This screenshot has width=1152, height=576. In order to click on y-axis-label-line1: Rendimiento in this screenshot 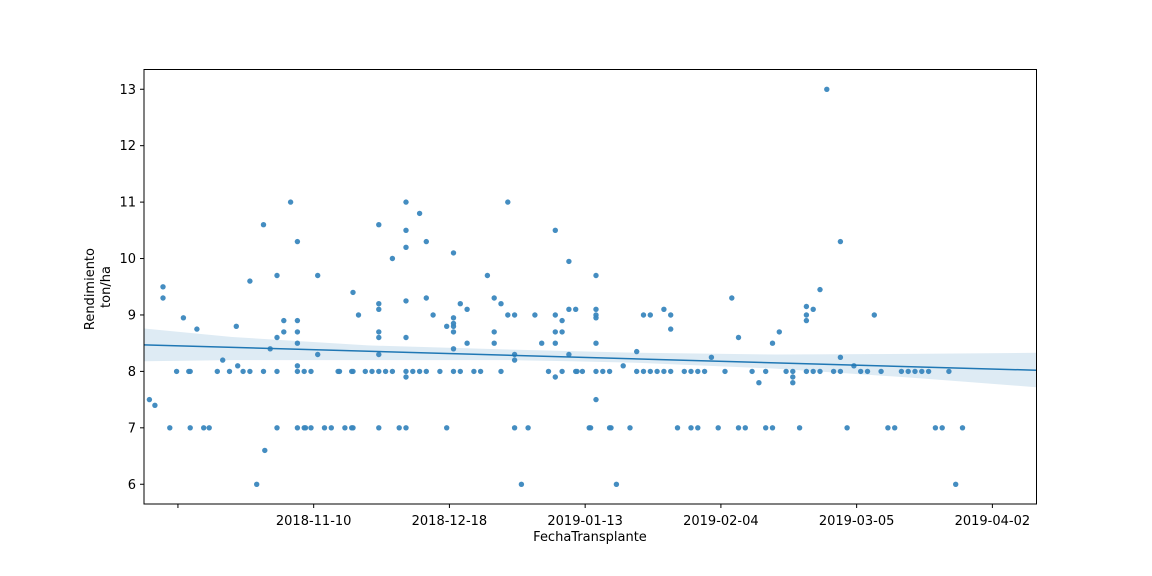, I will do `click(90, 289)`.